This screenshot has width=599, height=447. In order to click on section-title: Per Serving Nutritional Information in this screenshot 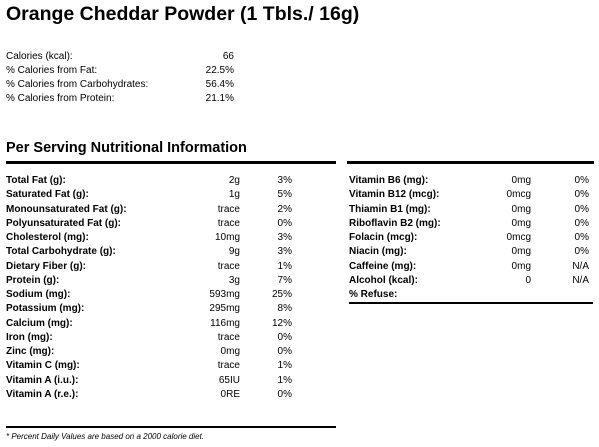, I will do `click(126, 148)`.